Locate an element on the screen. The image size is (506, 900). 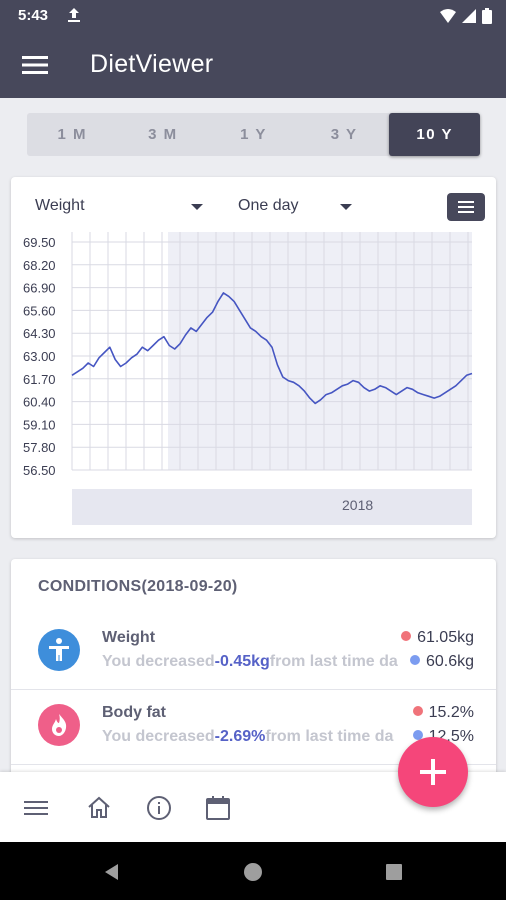
app-title: DietViewer is located at coordinates (152, 64).